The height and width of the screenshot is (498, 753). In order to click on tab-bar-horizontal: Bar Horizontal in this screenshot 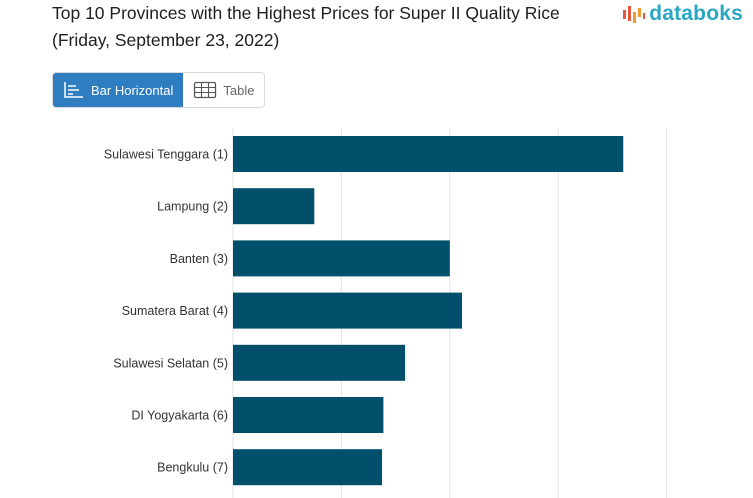, I will do `click(118, 90)`.